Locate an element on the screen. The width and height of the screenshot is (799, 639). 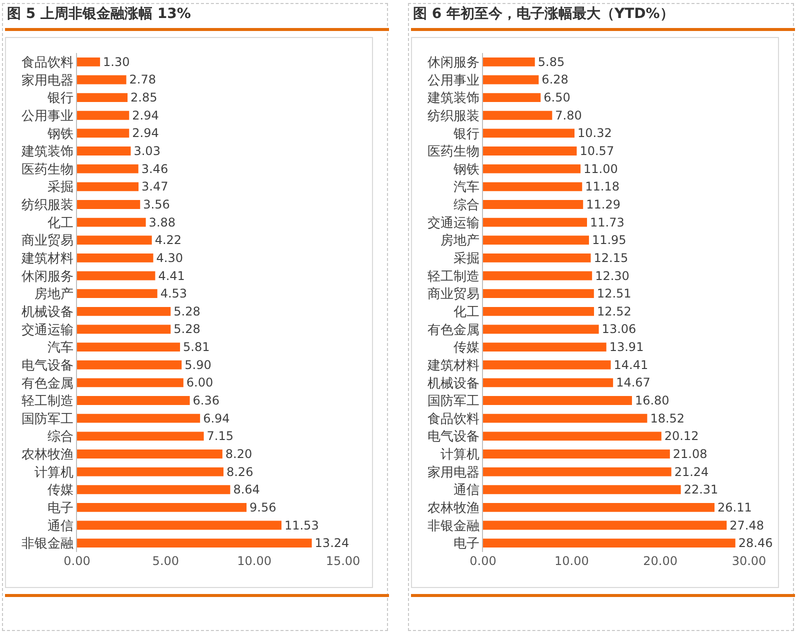
data-label: 14.67 is located at coordinates (633, 383).